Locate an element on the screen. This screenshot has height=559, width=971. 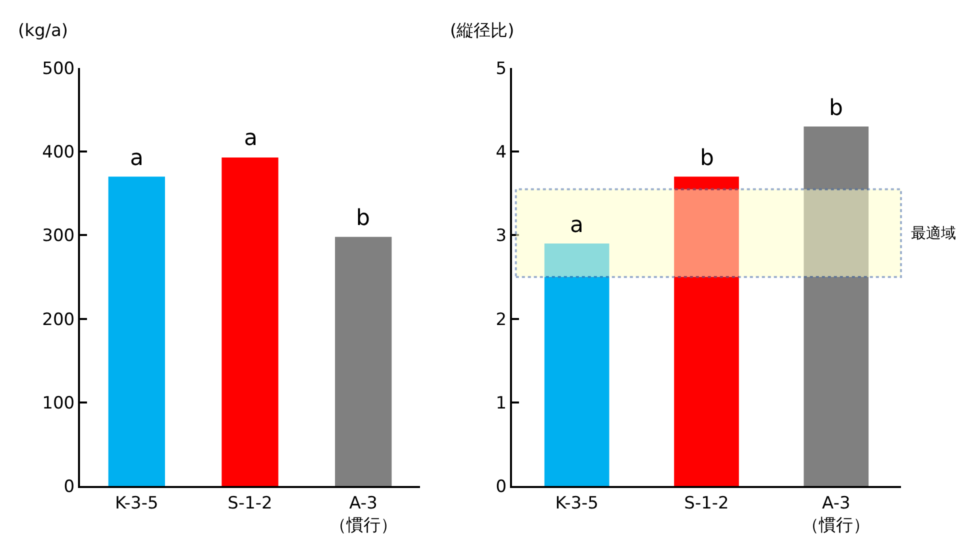
y-tick-label: 500 is located at coordinates (58, 68).